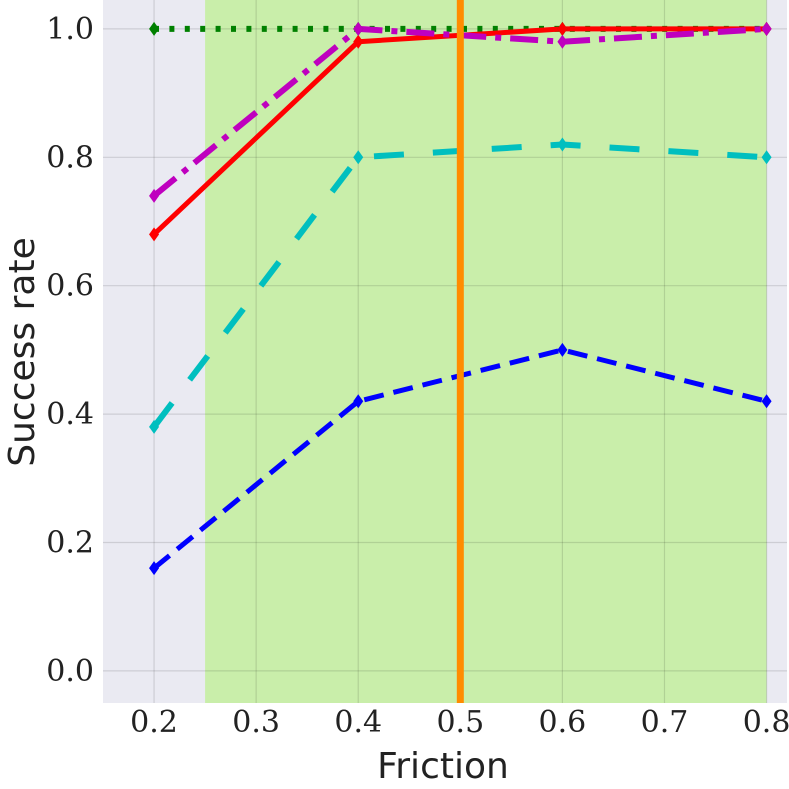 This screenshot has height=789, width=789. Describe the element at coordinates (70, 542) in the screenshot. I see `y-tick-label: 0.2` at that location.